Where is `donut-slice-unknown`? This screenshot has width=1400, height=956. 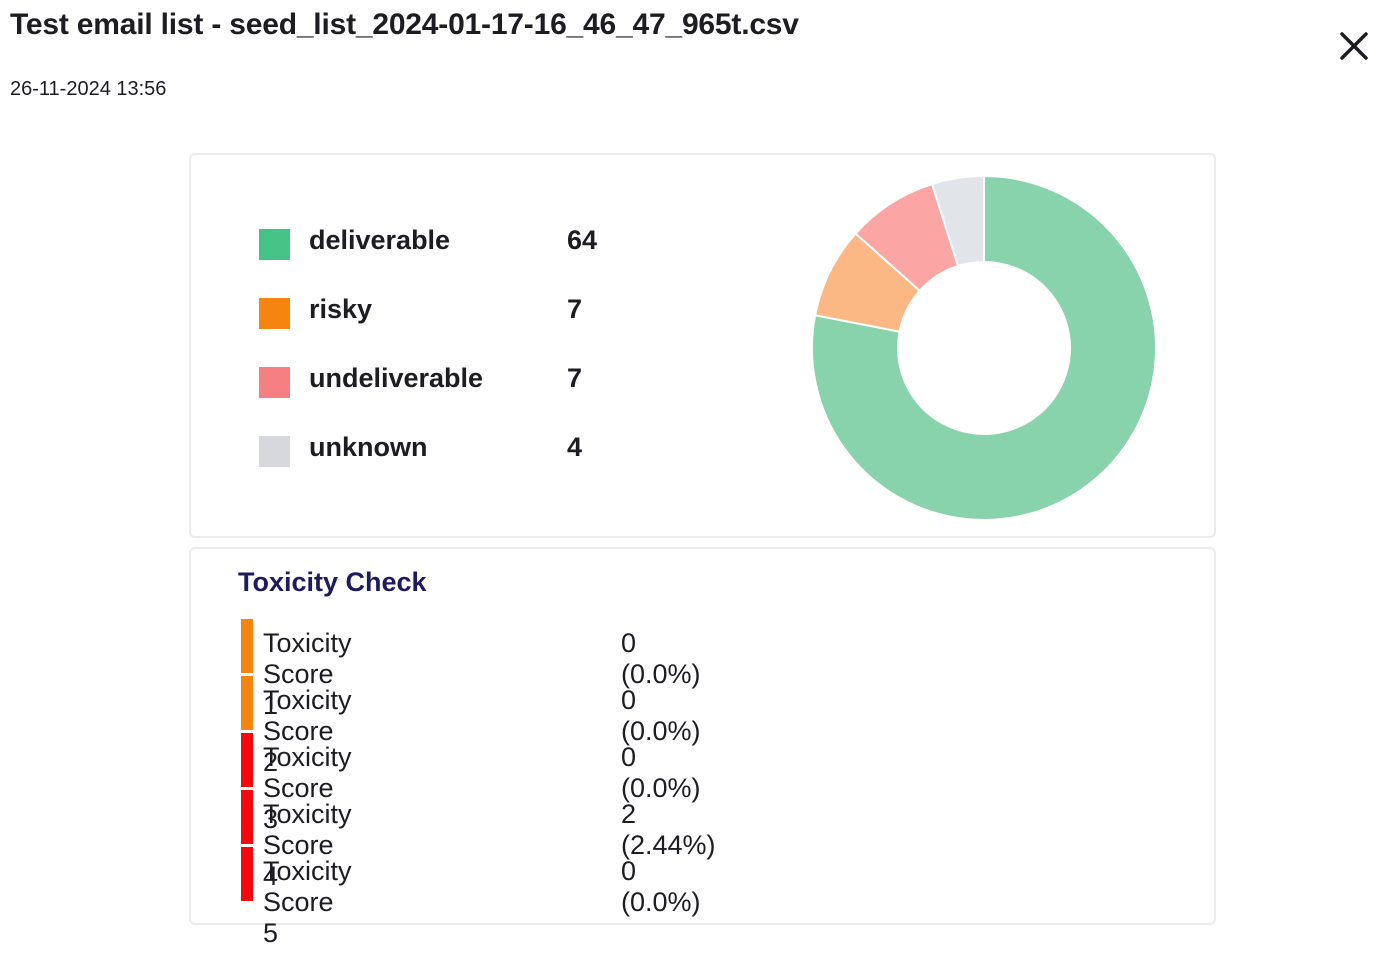 donut-slice-unknown is located at coordinates (957, 221).